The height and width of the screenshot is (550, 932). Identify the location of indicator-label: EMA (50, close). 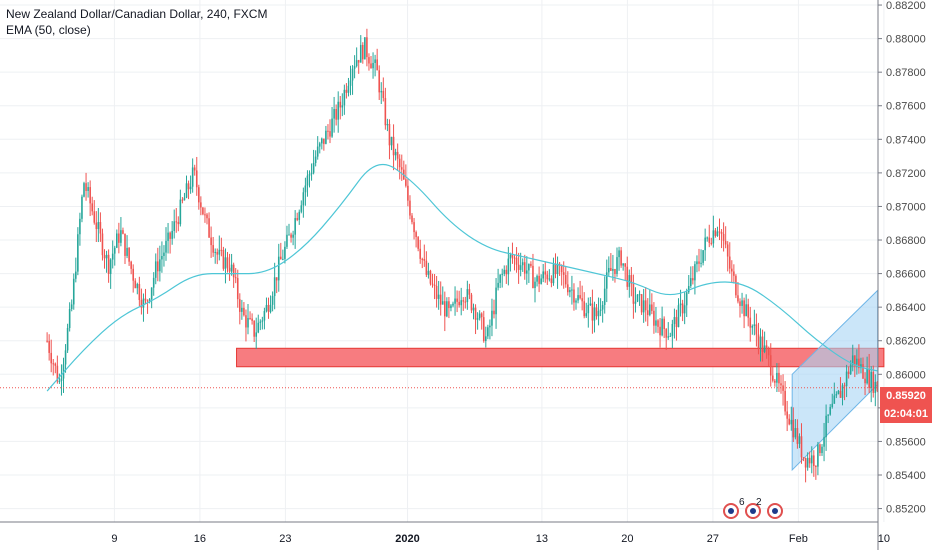
(48, 30).